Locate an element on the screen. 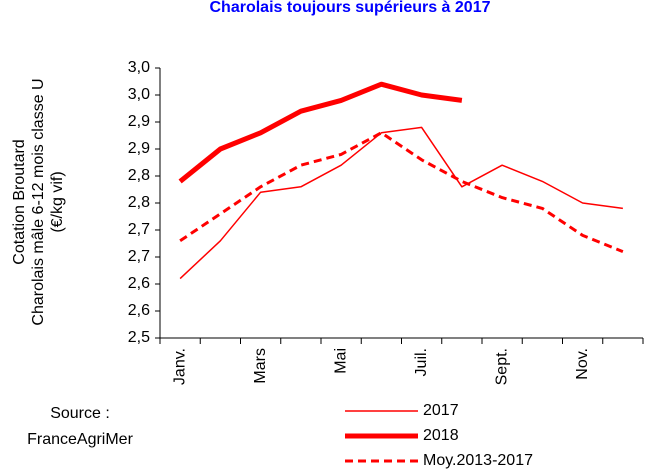 The width and height of the screenshot is (653, 470). y-label-line: (€/kg vif) is located at coordinates (57, 201).